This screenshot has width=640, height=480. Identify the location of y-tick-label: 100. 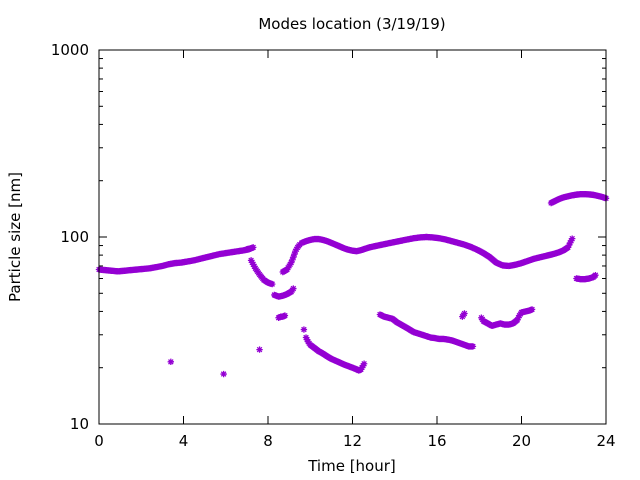
(74, 237).